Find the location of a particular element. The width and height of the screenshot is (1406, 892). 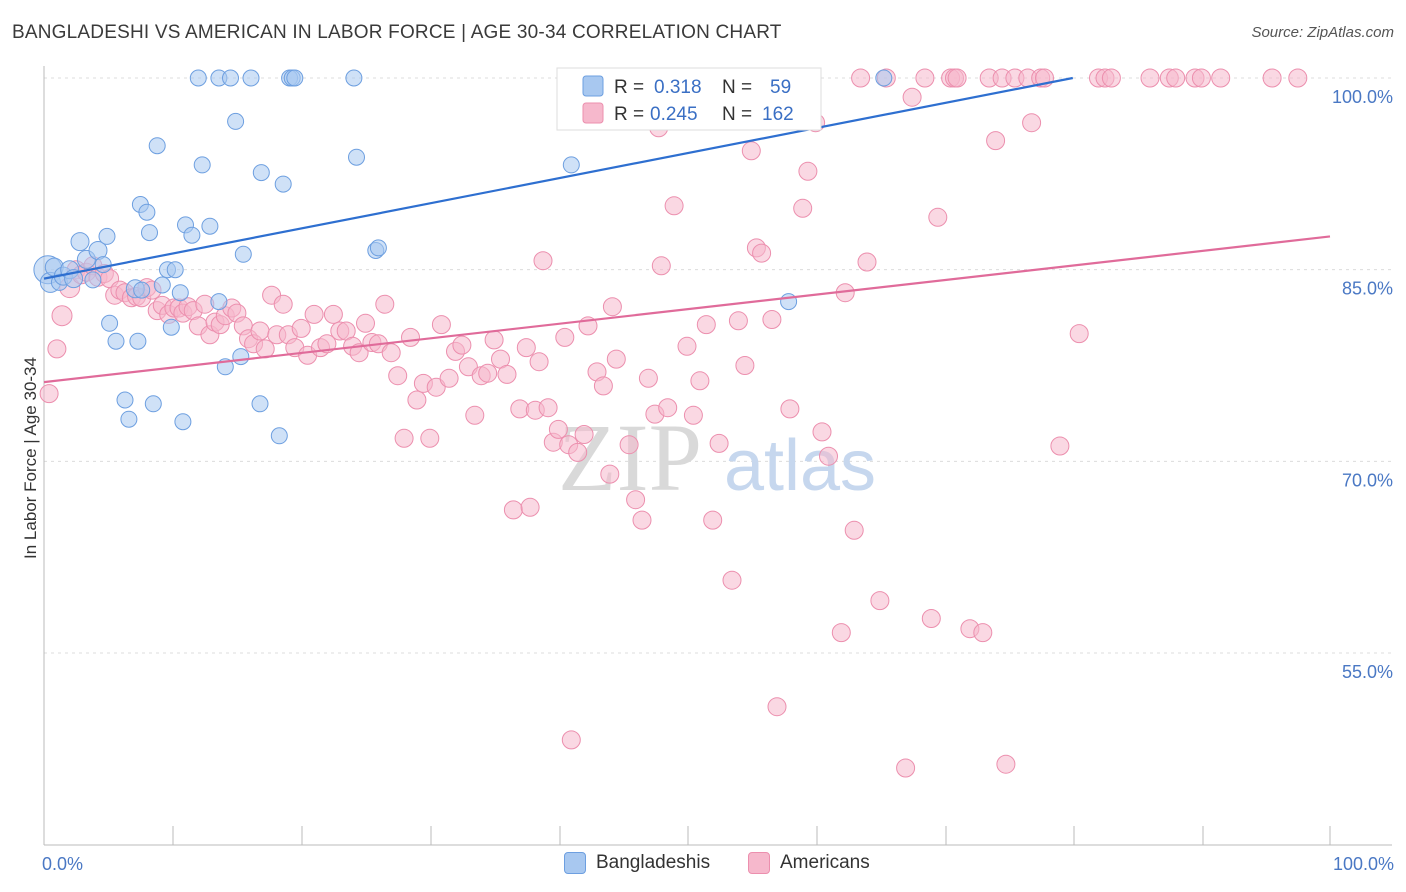

source-credit: Source: ZipAtlas.com is located at coordinates (1322, 32).